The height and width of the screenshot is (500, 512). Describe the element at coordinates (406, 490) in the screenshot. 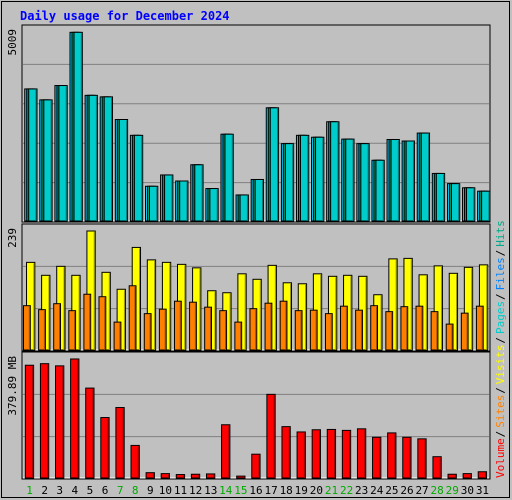

I see `x-tick-label-26: 26` at that location.